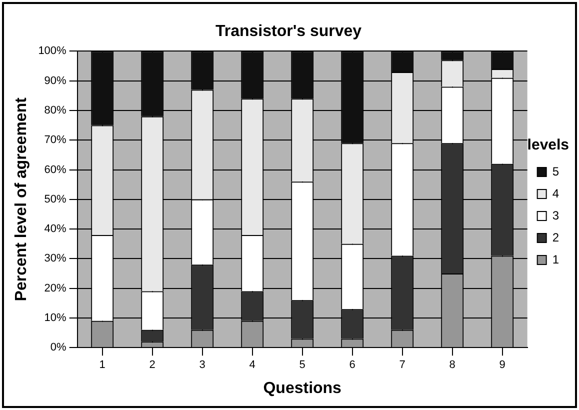  What do you see at coordinates (302, 388) in the screenshot?
I see `x-axis-title: Questions` at bounding box center [302, 388].